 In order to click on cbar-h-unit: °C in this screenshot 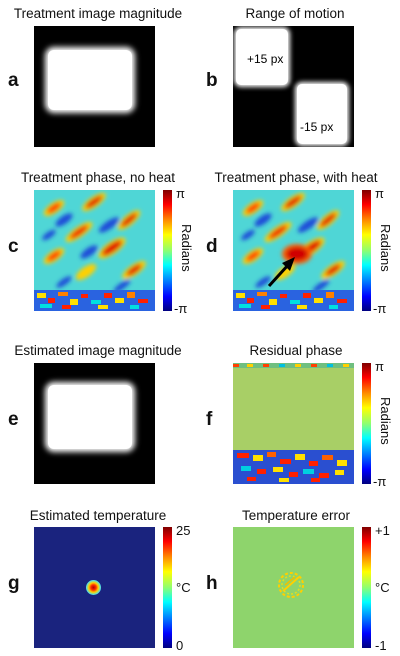, I will do `click(382, 587)`.